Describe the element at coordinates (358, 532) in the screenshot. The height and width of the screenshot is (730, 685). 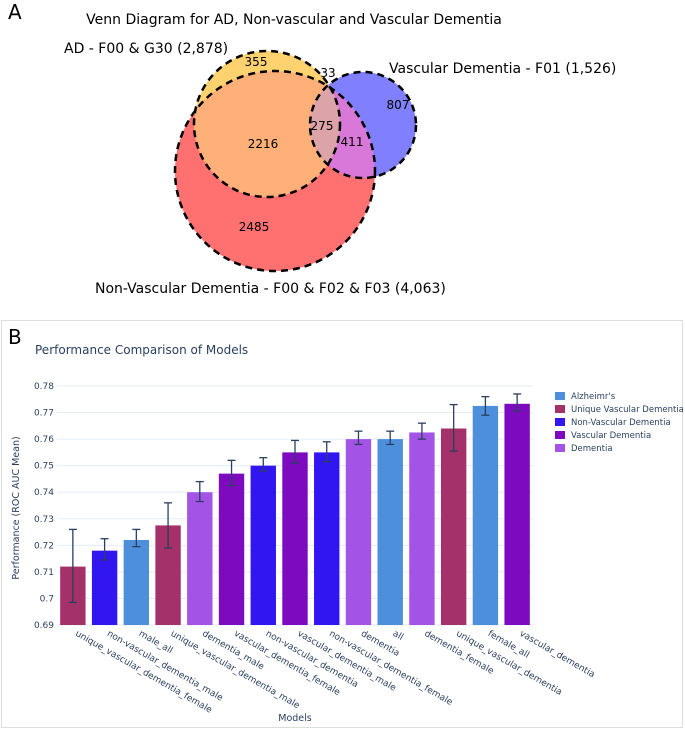
I see `bar-dementia` at that location.